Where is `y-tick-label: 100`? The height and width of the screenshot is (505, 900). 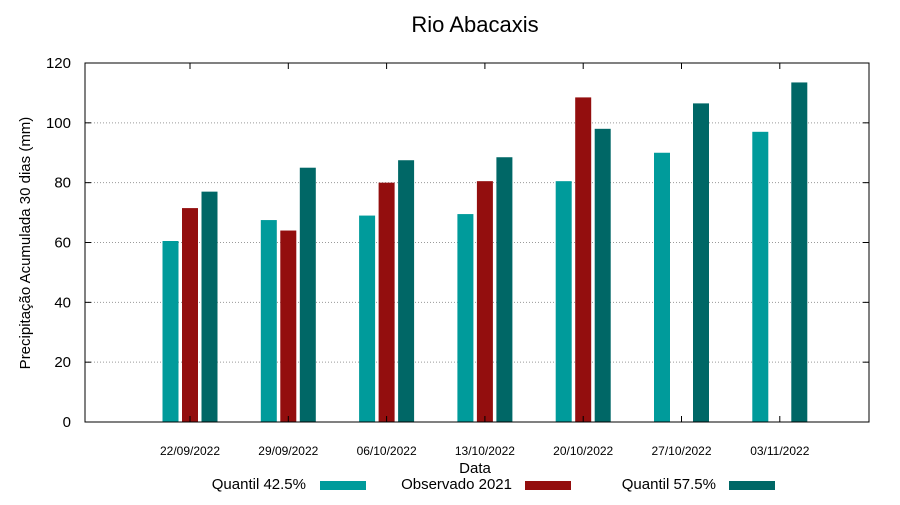 y-tick-label: 100 is located at coordinates (58, 123).